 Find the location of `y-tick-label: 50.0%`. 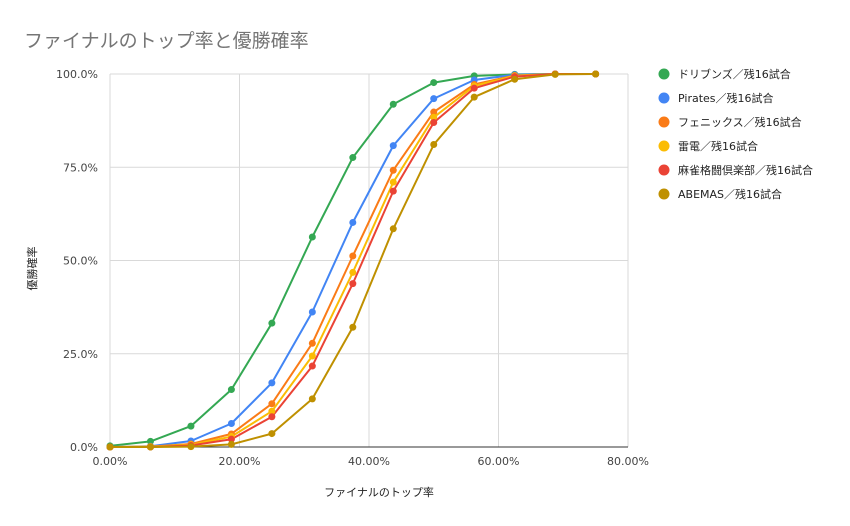

y-tick-label: 50.0% is located at coordinates (80, 261).